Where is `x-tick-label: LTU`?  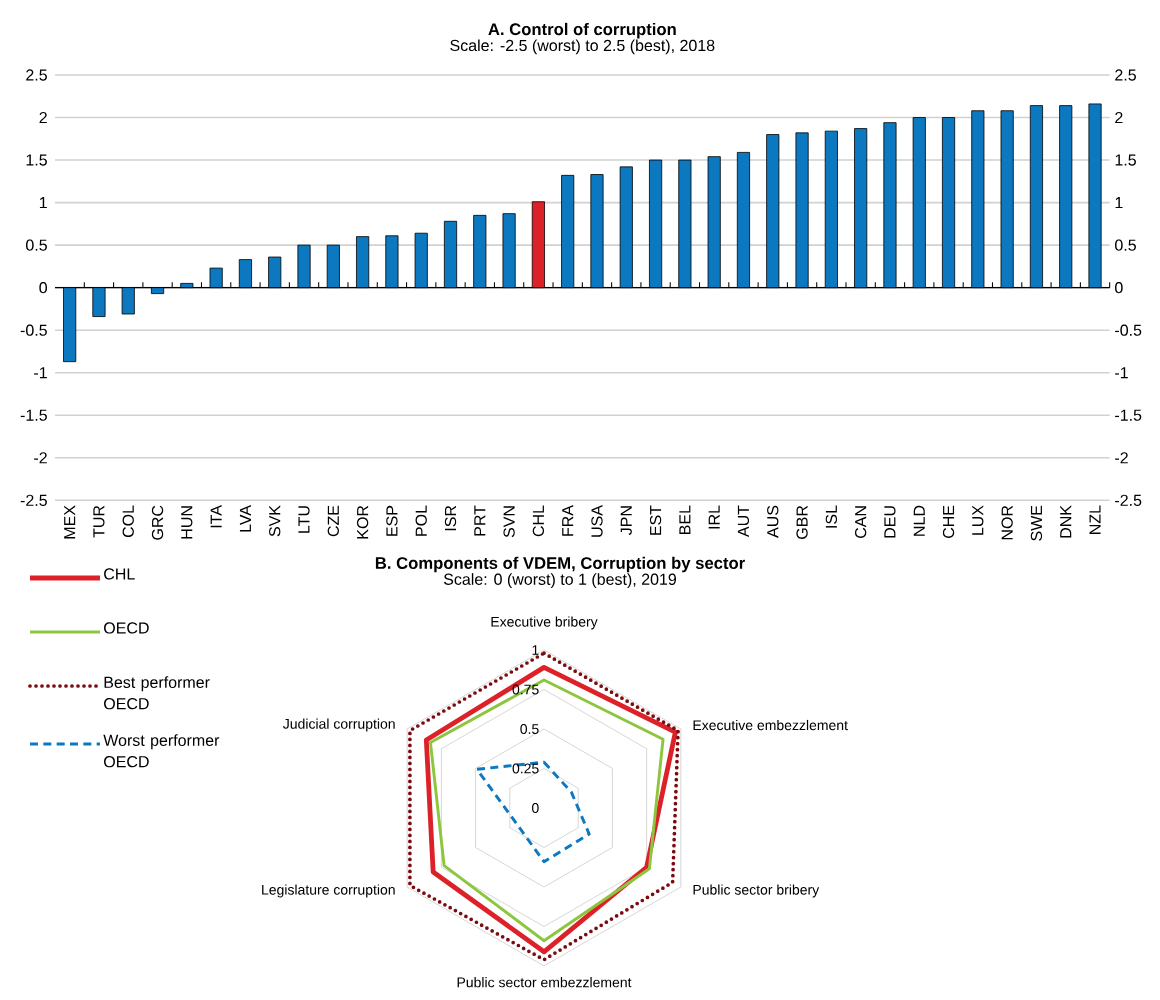 x-tick-label: LTU is located at coordinates (304, 519).